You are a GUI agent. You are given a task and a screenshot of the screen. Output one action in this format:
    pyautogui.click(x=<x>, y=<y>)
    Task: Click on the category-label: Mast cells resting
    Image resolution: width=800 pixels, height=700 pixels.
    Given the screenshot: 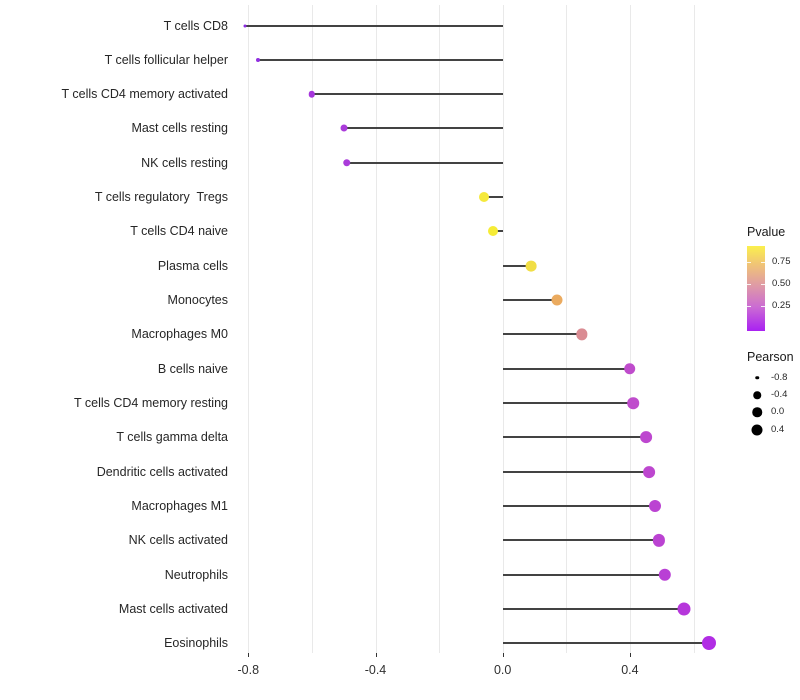 What is the action you would take?
    pyautogui.click(x=179, y=128)
    